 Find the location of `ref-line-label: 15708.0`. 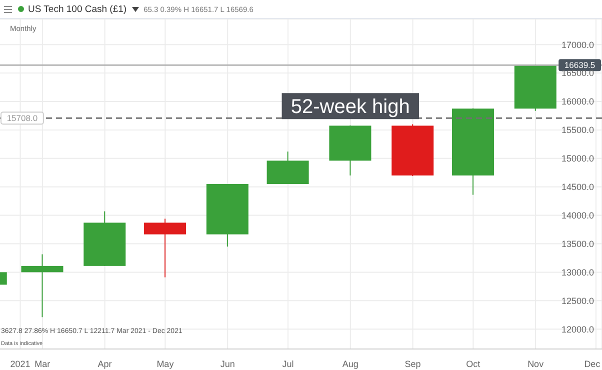

ref-line-label: 15708.0 is located at coordinates (22, 118).